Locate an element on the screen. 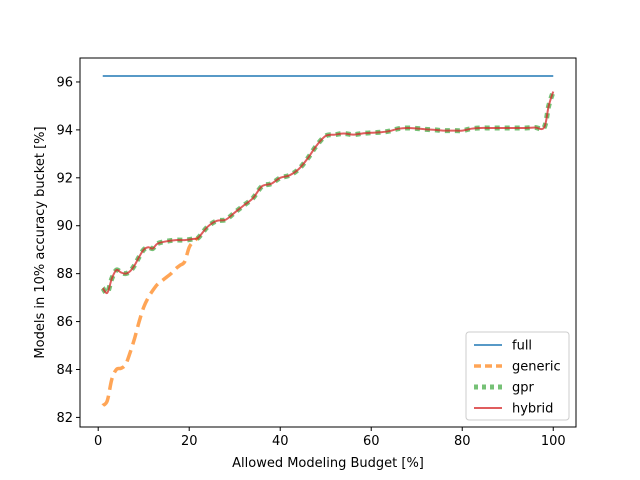 Image resolution: width=640 pixels, height=480 pixels. y-tick-label: 96 is located at coordinates (64, 82).